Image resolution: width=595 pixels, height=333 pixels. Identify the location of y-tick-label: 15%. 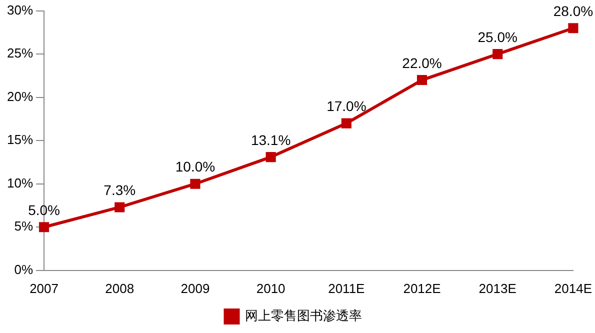
(20, 140).